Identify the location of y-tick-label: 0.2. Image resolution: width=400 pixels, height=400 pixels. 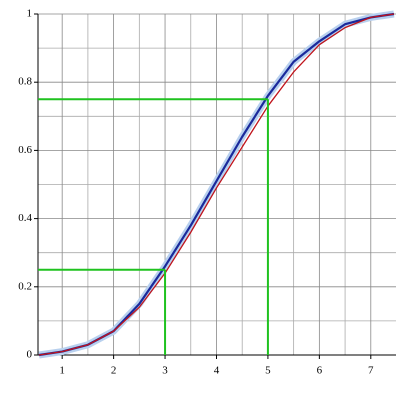
(25, 286).